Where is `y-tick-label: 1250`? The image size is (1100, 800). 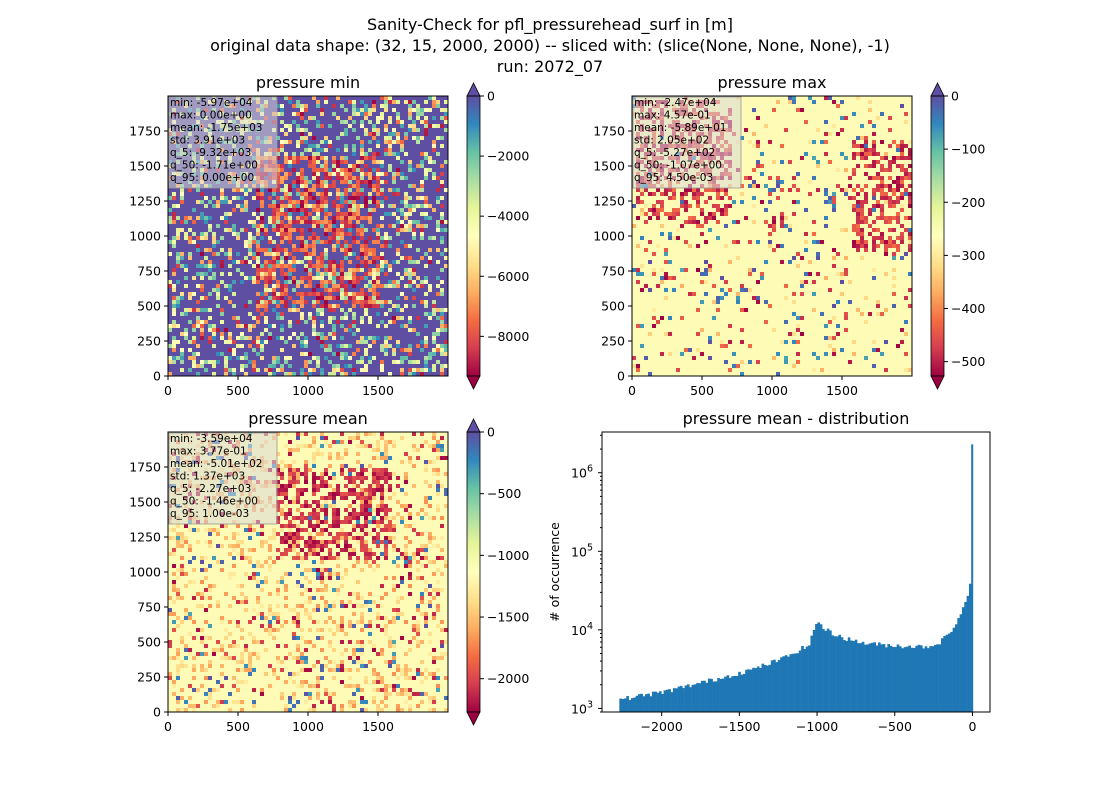
y-tick-label: 1250 is located at coordinates (145, 201).